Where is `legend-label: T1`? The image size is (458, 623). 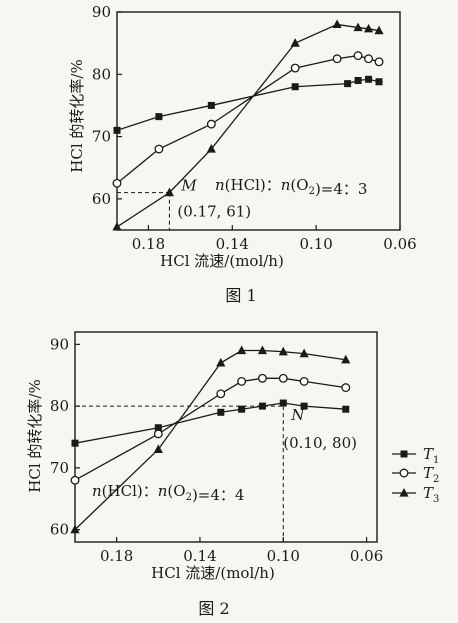
legend-label: T1 is located at coordinates (431, 455).